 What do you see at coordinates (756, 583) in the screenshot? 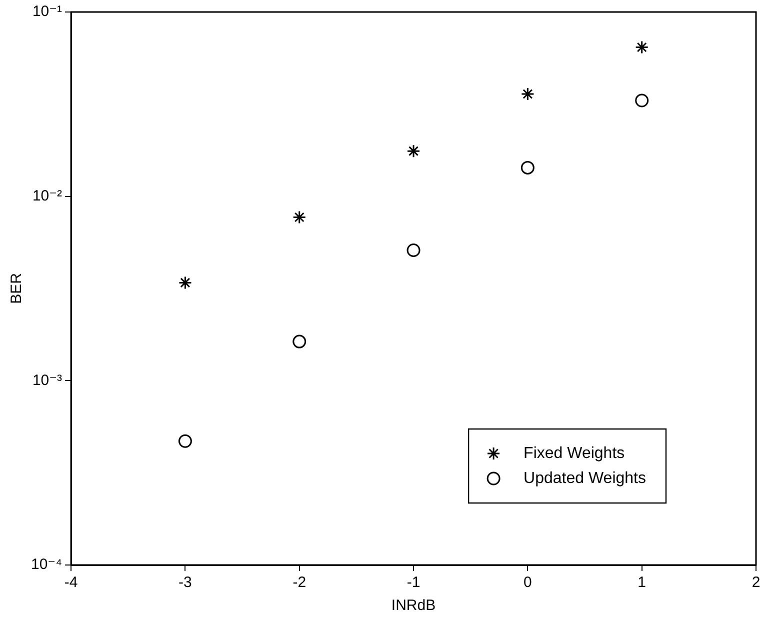
I see `x-tick-label: 2` at bounding box center [756, 583].